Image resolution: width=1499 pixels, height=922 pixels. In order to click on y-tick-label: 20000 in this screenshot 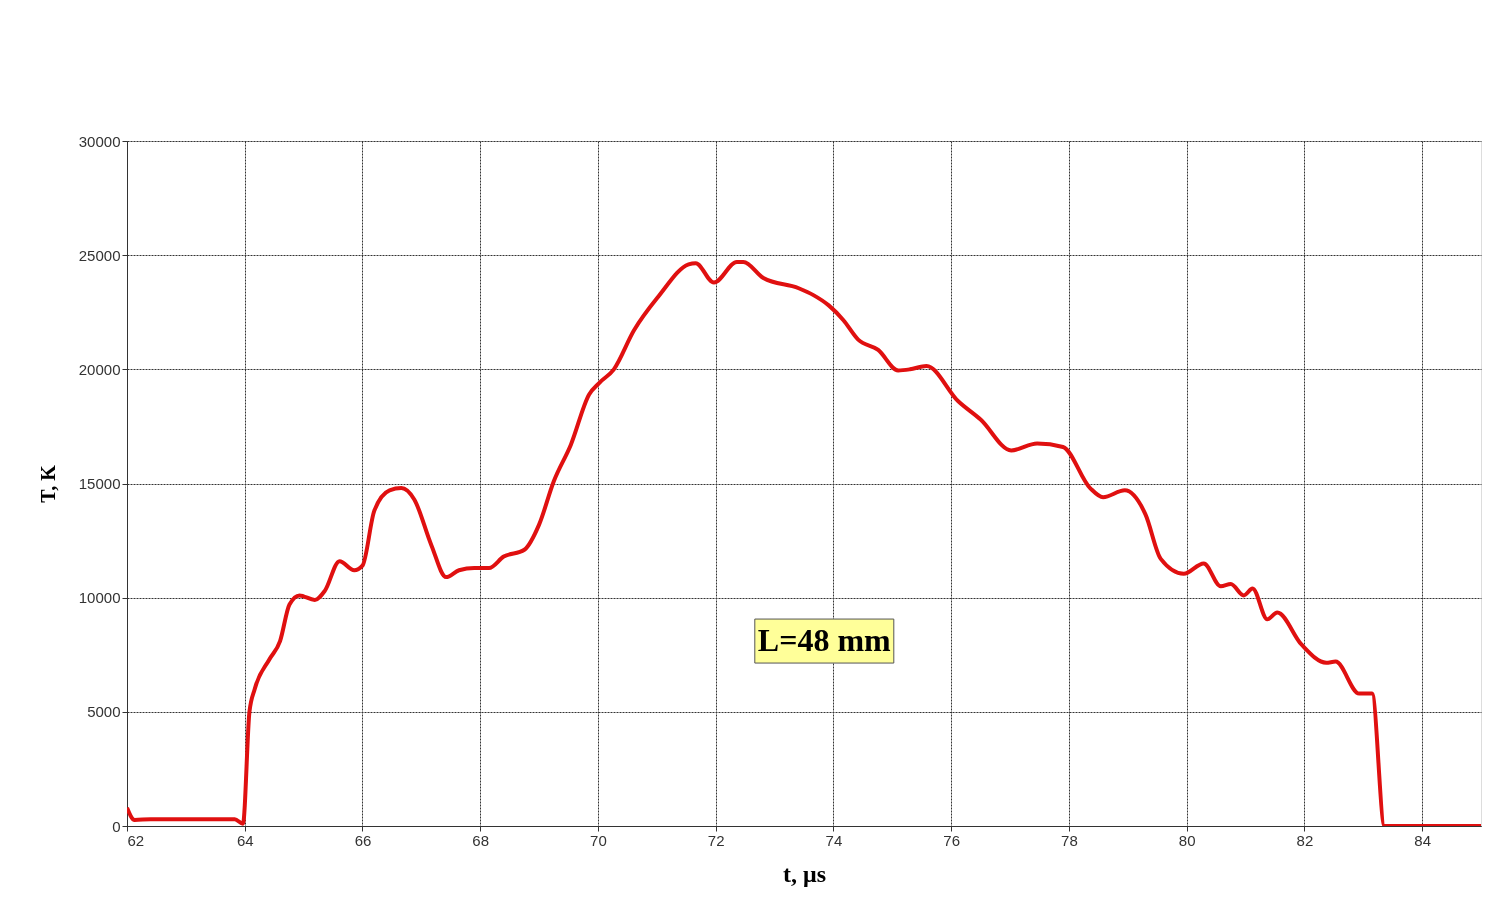, I will do `click(99, 369)`.